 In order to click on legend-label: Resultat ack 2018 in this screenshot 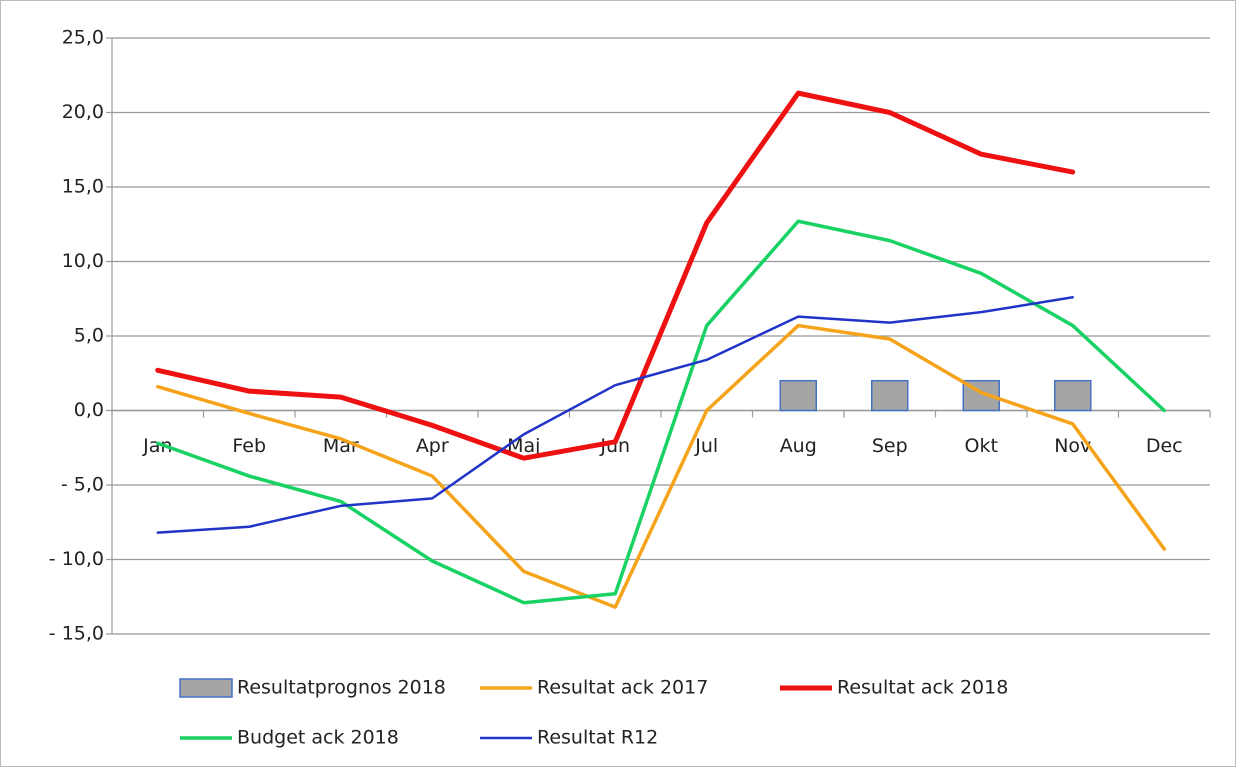, I will do `click(922, 688)`.